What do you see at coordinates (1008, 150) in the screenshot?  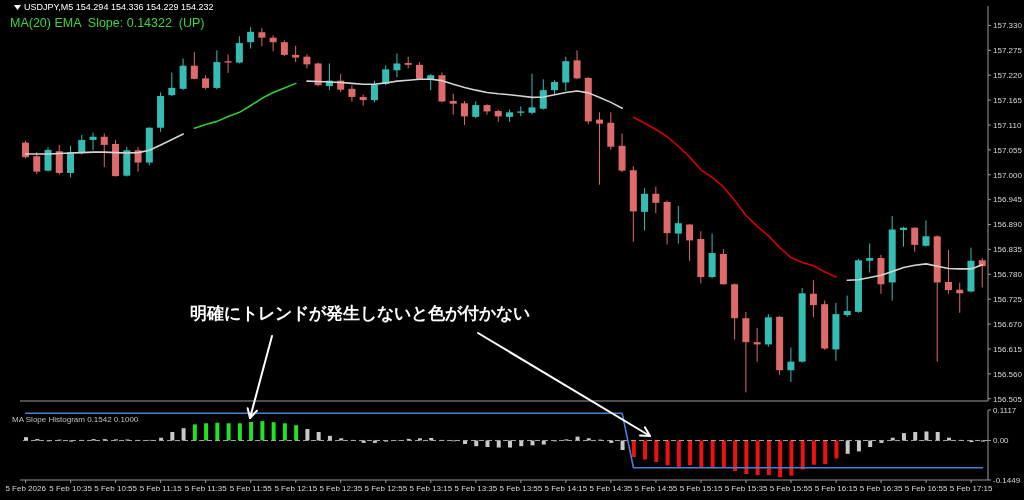 I see `y-tick-label: 157.055` at bounding box center [1008, 150].